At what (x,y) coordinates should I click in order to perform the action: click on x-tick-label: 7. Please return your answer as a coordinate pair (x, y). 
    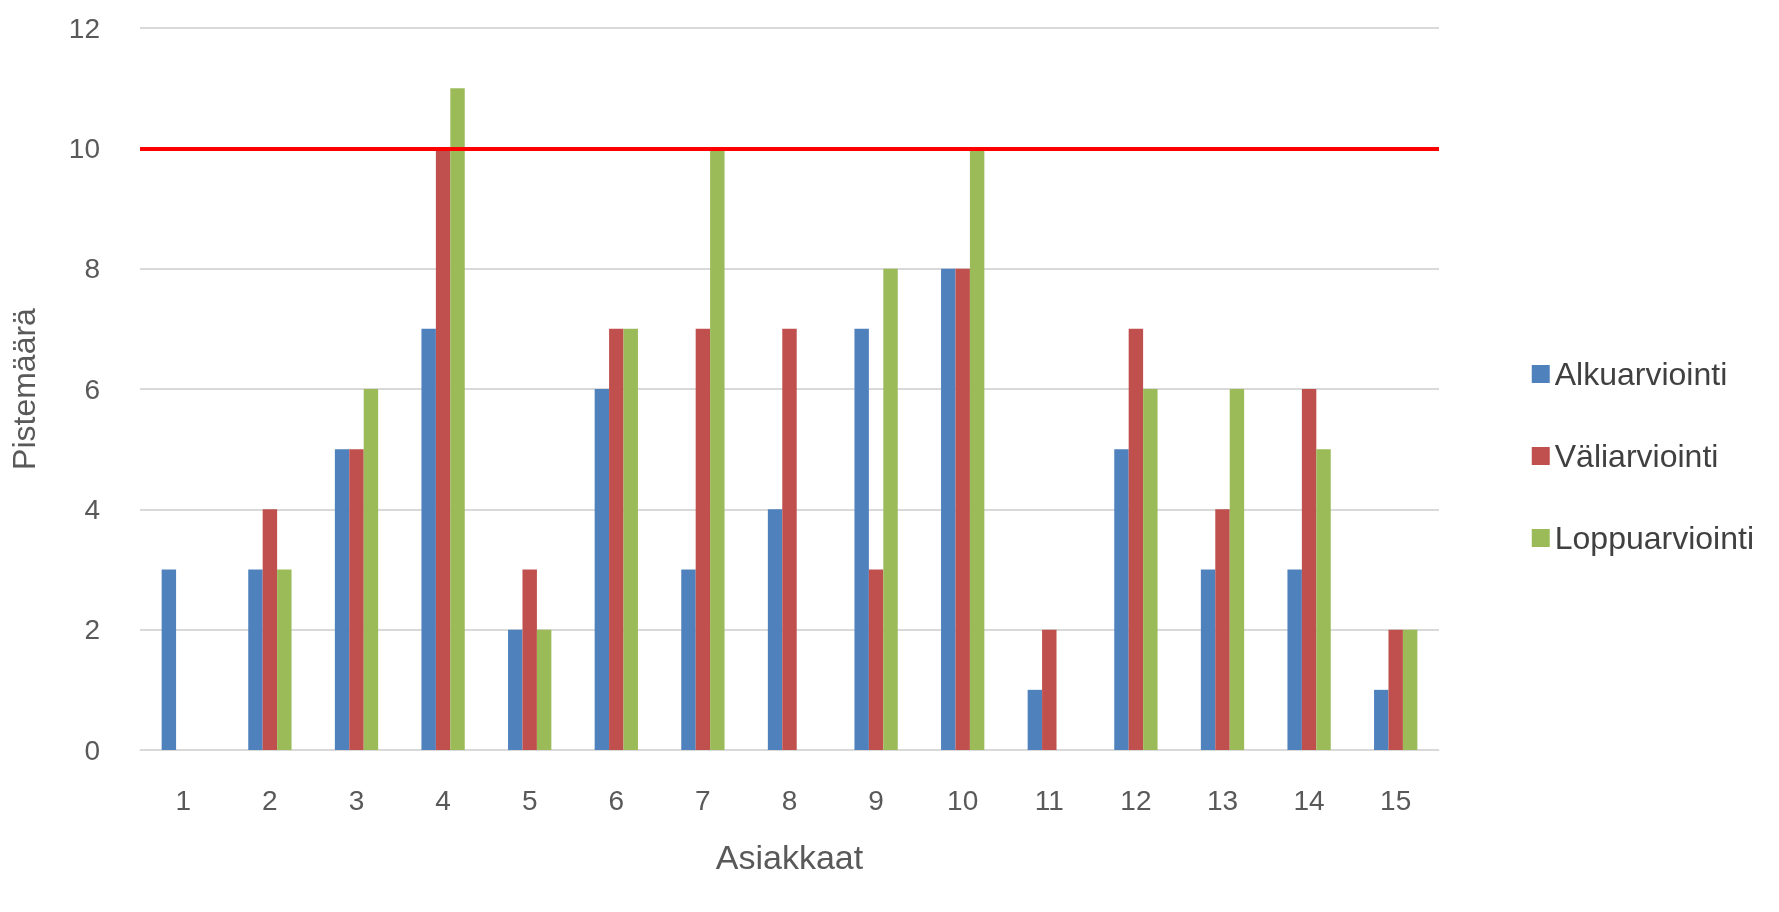
    Looking at the image, I should click on (703, 800).